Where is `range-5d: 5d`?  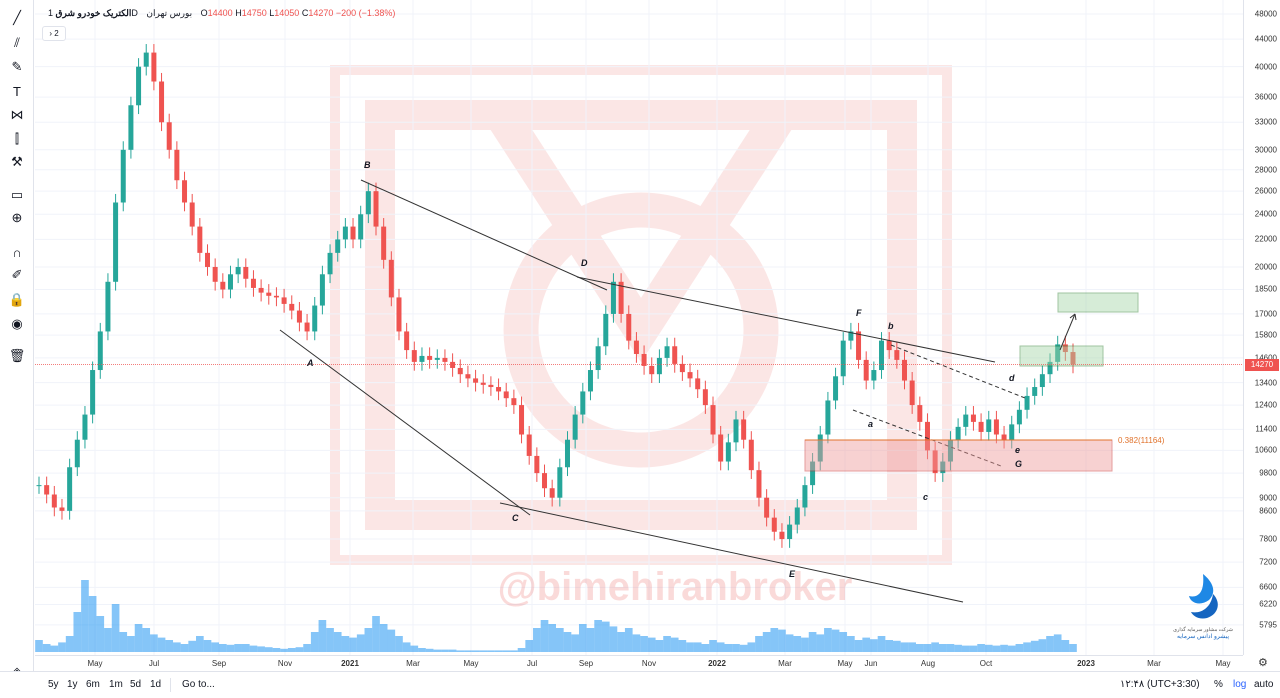
range-5d: 5d is located at coordinates (136, 684).